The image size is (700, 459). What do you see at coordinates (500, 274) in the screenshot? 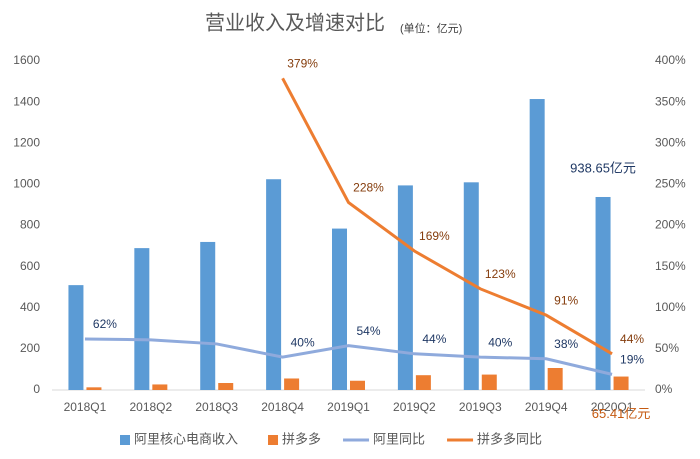
I see `data-label: 123%` at bounding box center [500, 274].